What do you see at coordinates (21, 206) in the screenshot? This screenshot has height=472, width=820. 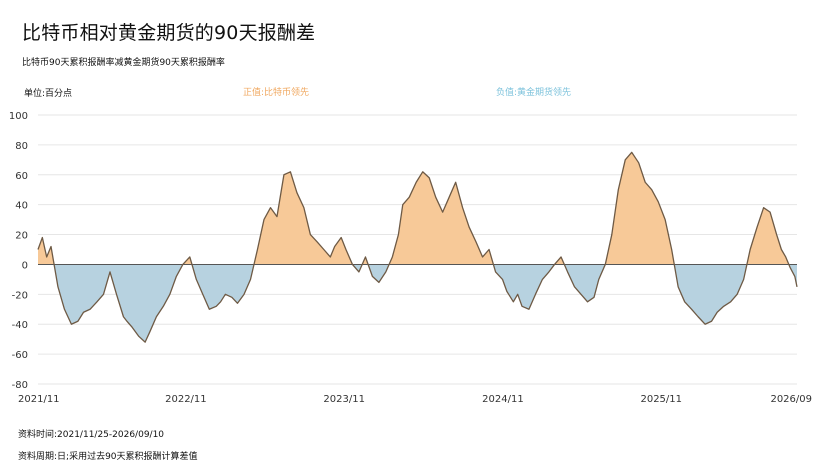 I see `y-tick-label: 40` at bounding box center [21, 206].